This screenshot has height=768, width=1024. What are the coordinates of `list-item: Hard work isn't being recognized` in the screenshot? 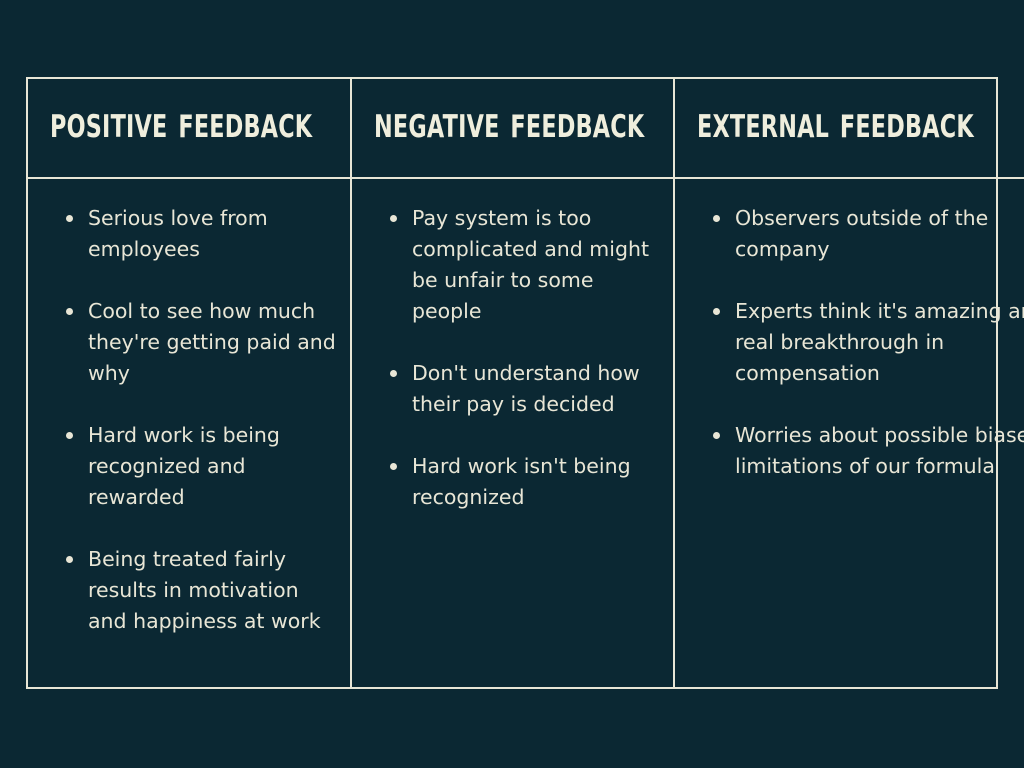 It's located at (525, 482).